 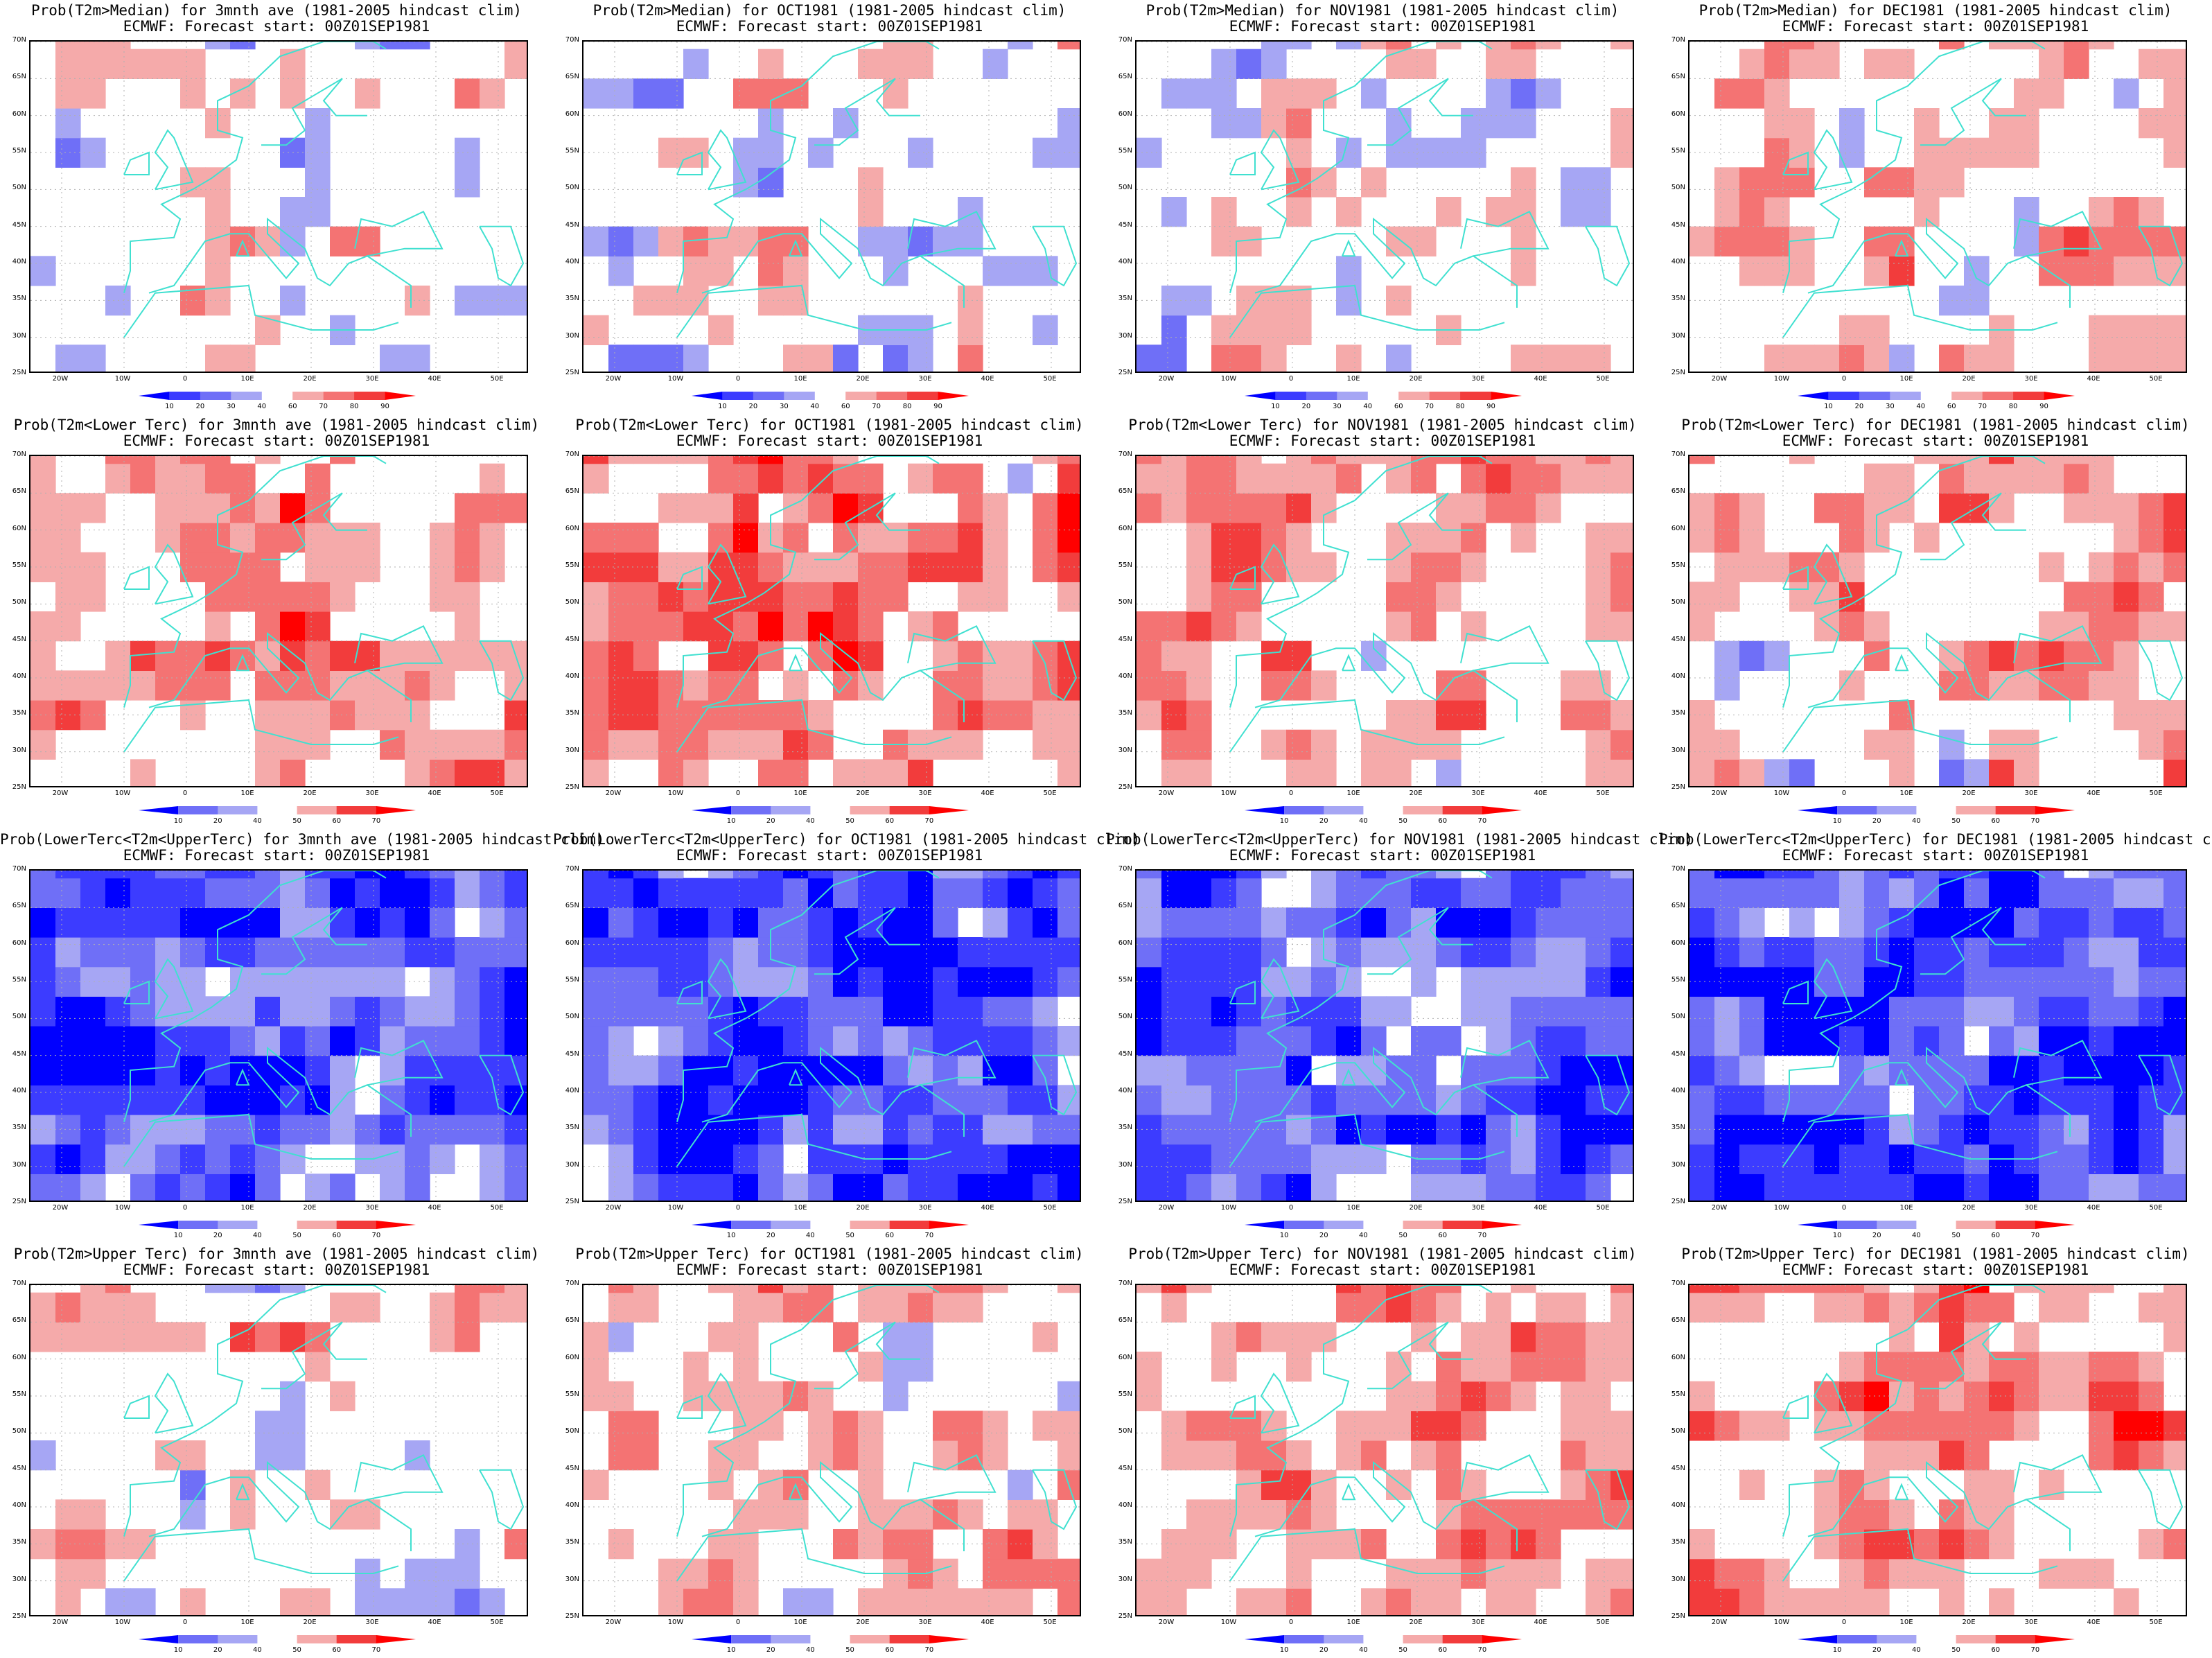 What do you see at coordinates (178, 1236) in the screenshot?
I see `colorbar-tick-label: 10` at bounding box center [178, 1236].